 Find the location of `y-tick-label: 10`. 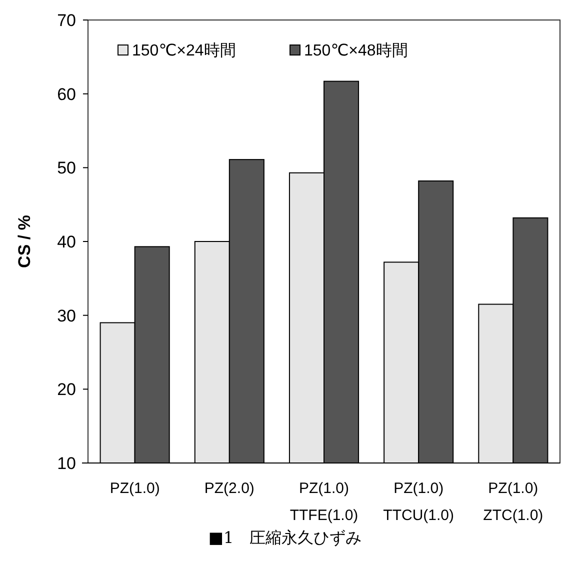

y-tick-label: 10 is located at coordinates (66, 463).